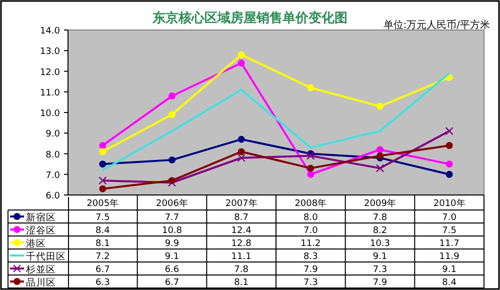 This screenshot has width=500, height=290. Describe the element at coordinates (241, 218) in the screenshot. I see `data-label: 8.7` at that location.